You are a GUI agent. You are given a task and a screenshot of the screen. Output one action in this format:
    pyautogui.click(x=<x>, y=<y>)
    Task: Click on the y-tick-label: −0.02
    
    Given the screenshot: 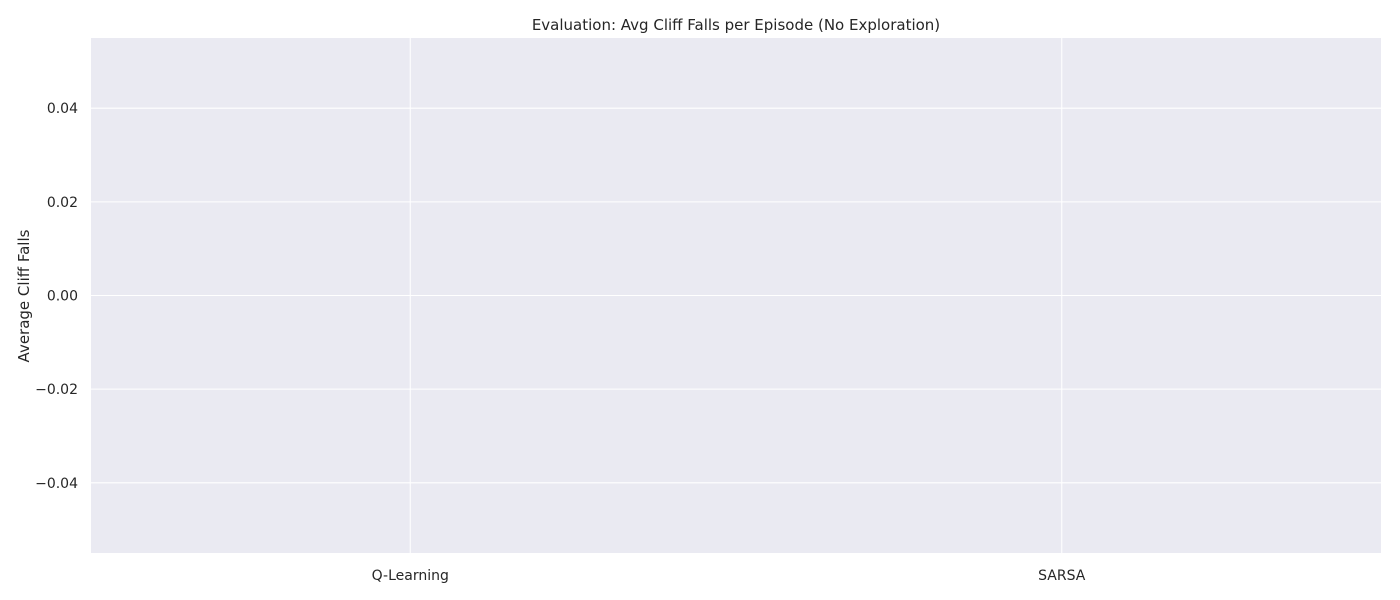 What is the action you would take?
    pyautogui.click(x=56, y=390)
    